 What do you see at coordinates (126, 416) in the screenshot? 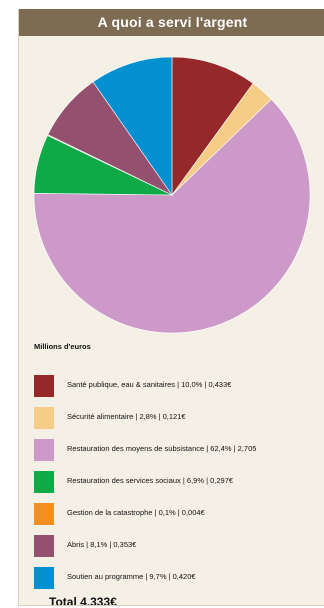
I see `legend-label: Sécurité alimentaire | 2,8% | 0,121€` at bounding box center [126, 416].